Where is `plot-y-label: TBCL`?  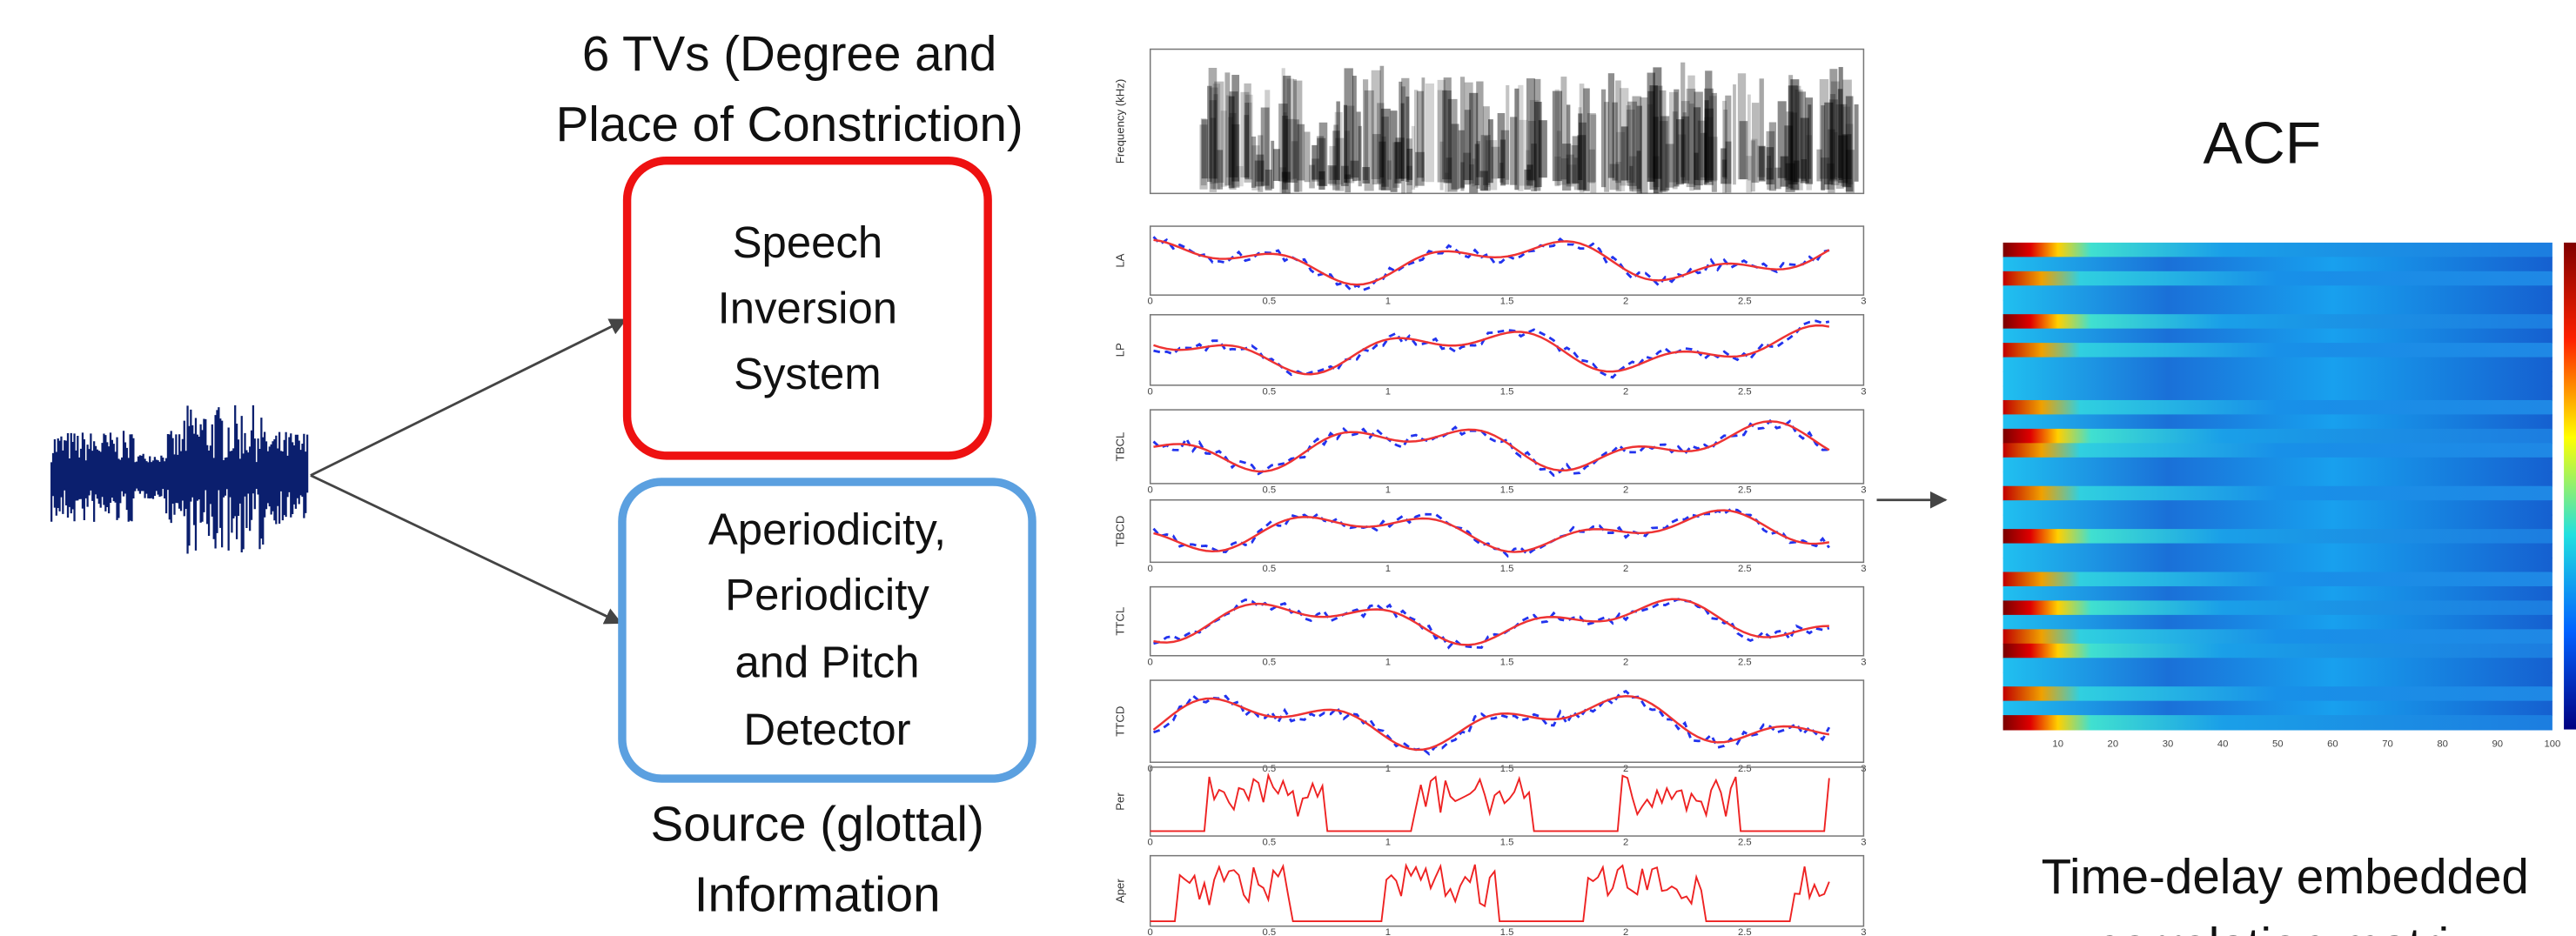
plot-y-label: TBCL is located at coordinates (1119, 447).